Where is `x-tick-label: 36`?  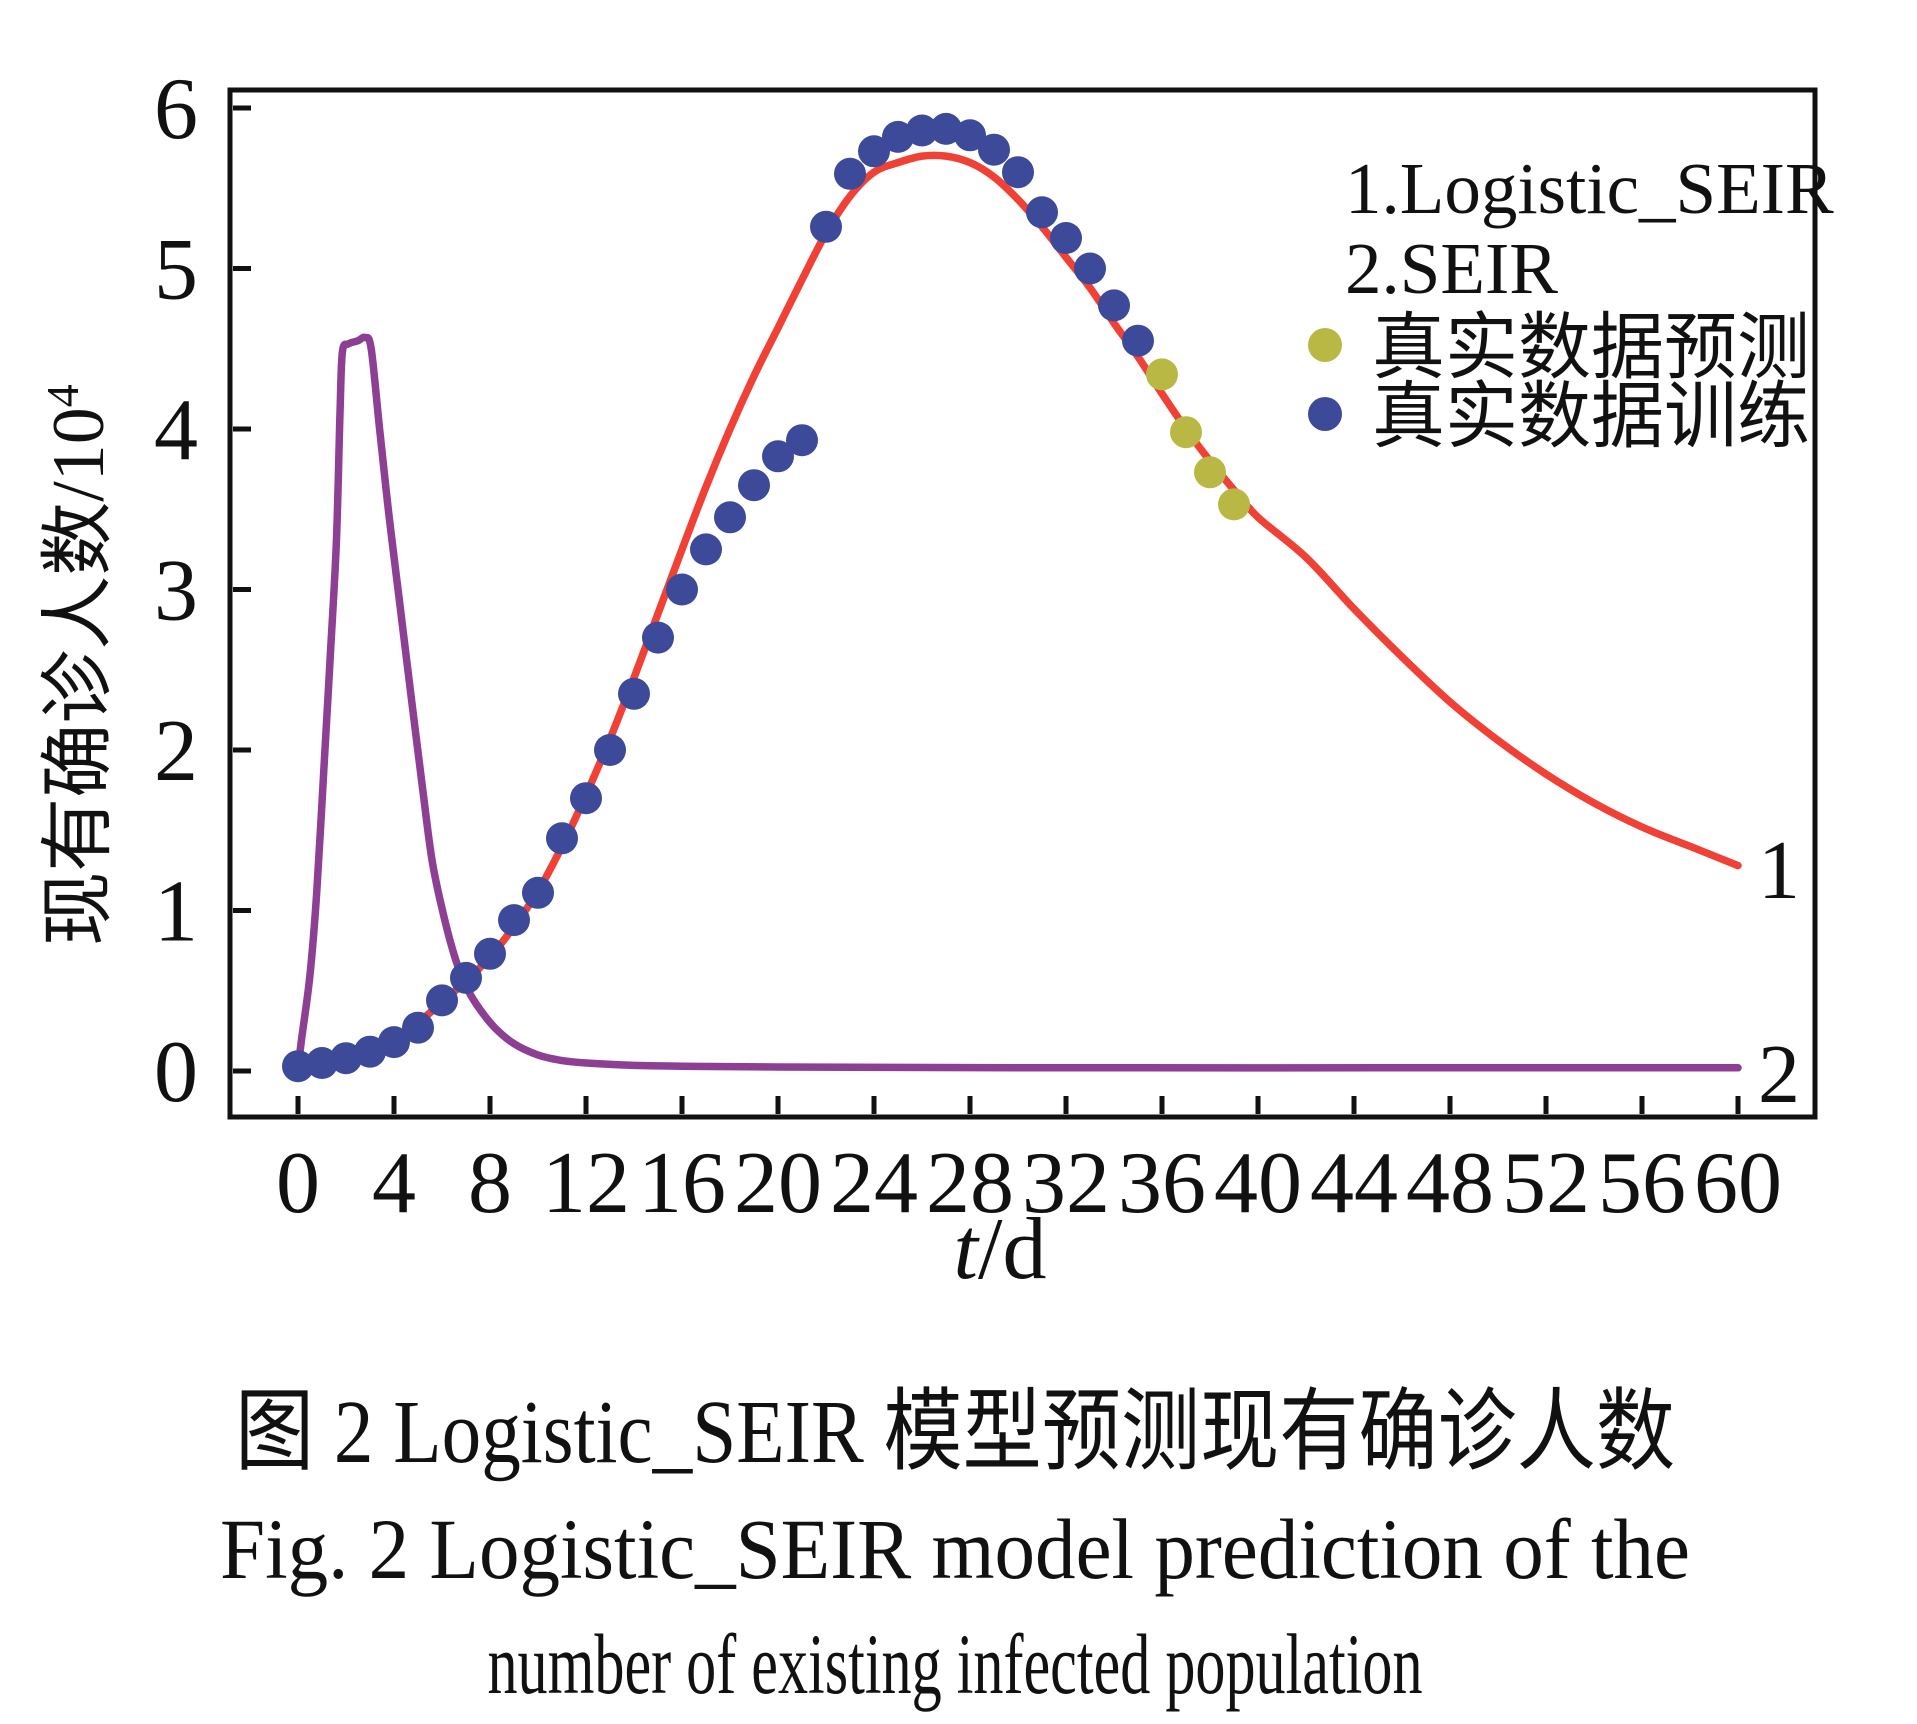 x-tick-label: 36 is located at coordinates (1162, 1183).